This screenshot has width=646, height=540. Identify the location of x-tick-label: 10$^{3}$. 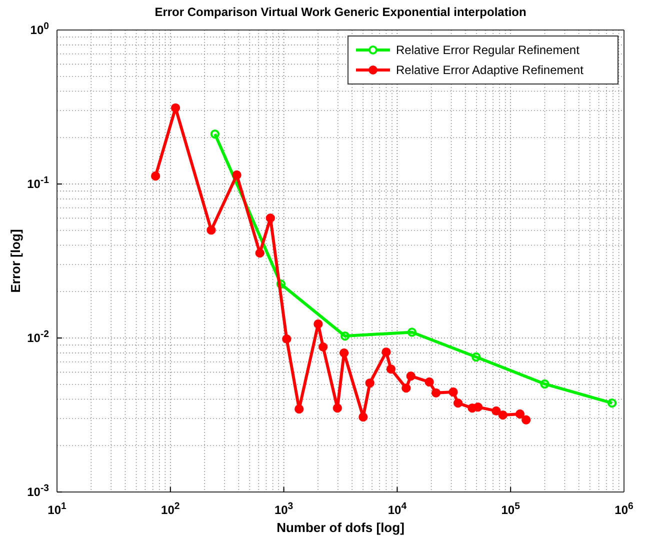
(284, 508).